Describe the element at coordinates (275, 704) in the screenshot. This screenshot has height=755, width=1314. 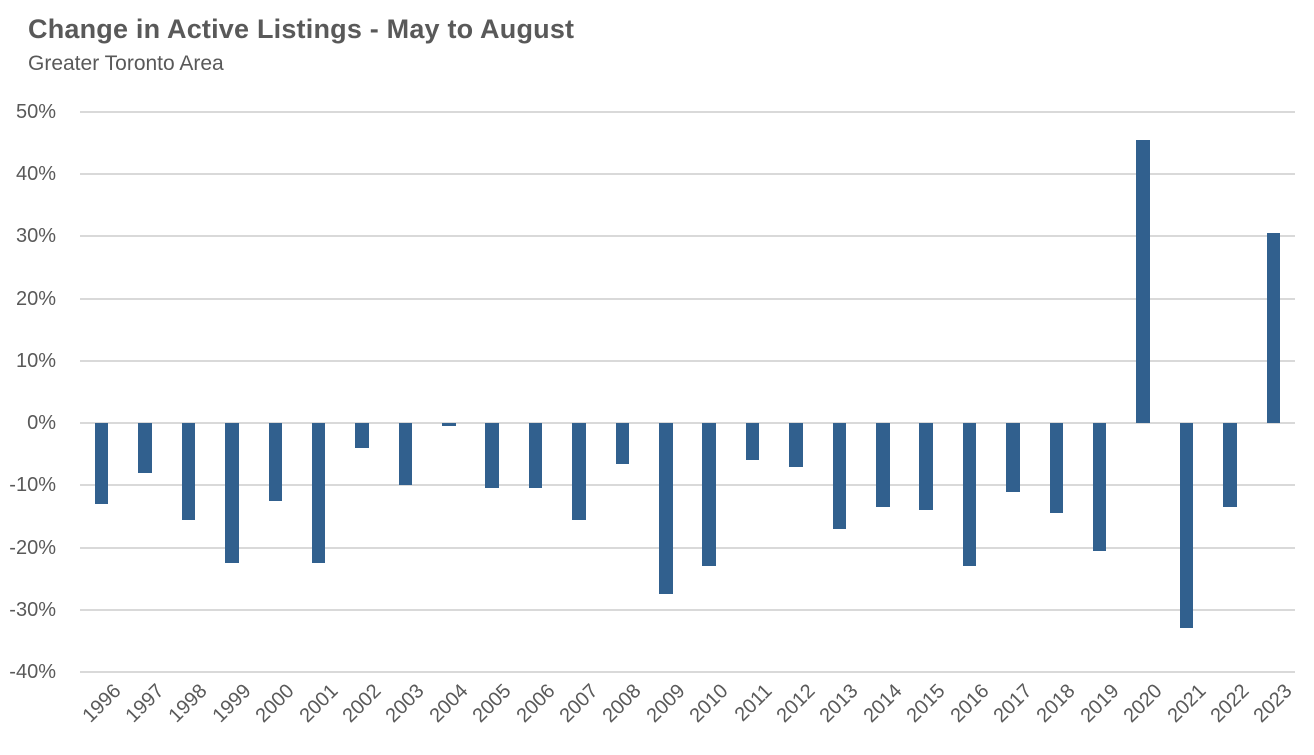
I see `x-tick-label: 2000` at that location.